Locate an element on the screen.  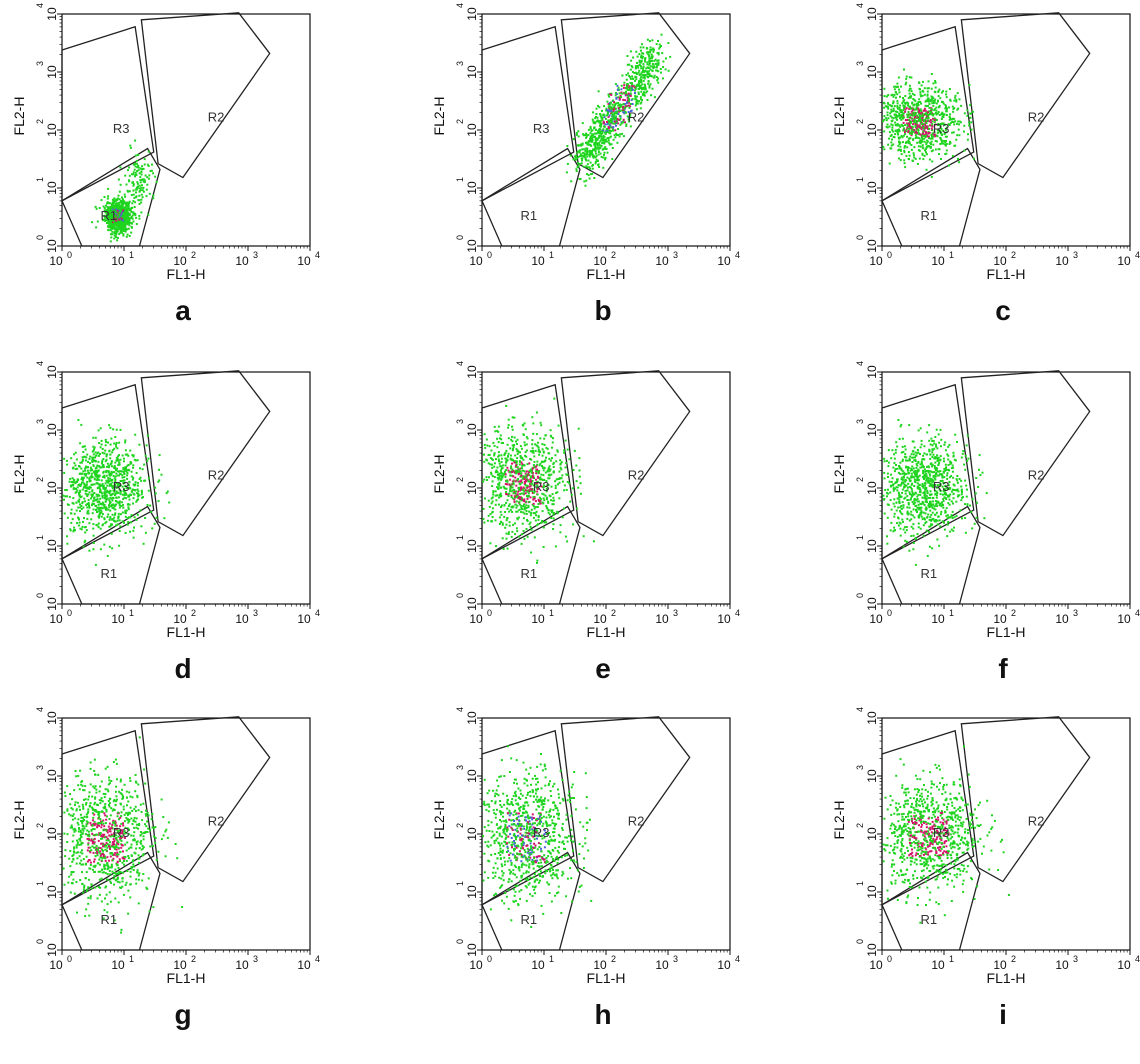
x-tick-exponent: 3 is located at coordinates (255, 613).